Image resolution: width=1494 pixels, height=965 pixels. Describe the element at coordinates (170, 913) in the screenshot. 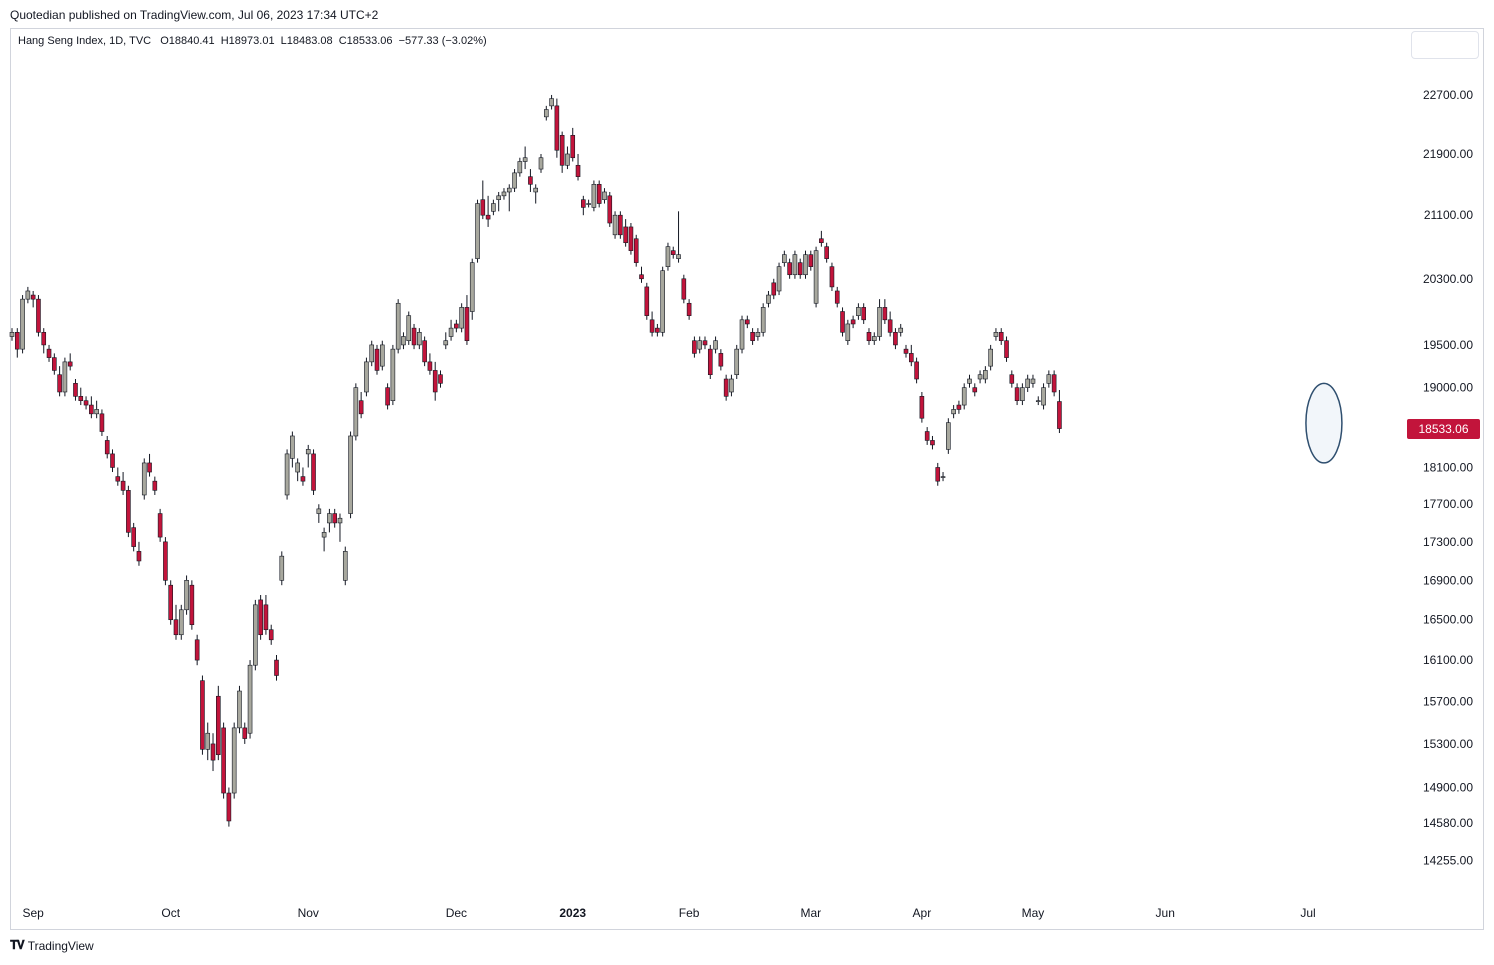

I see `x-tick-label: Oct` at that location.